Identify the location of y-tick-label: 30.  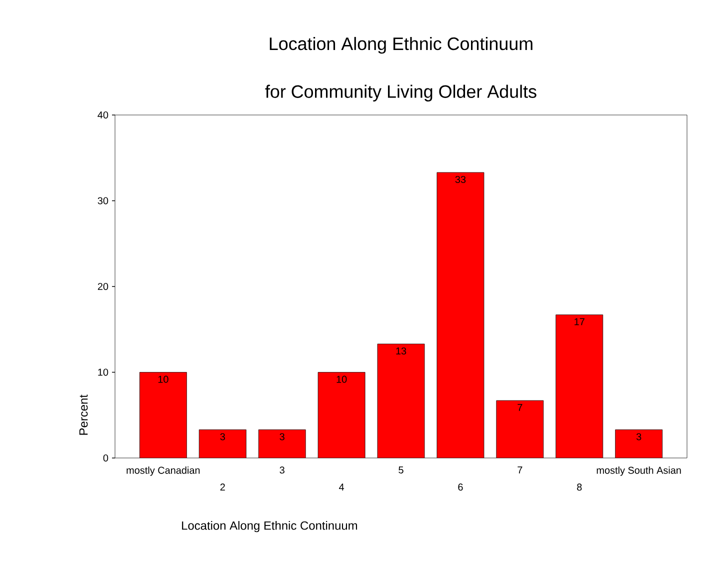
(103, 200).